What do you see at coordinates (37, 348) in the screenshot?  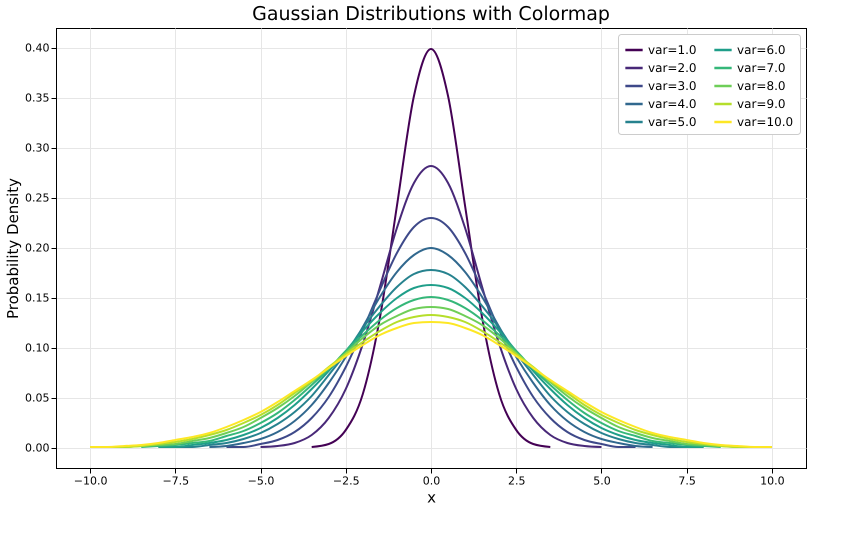 I see `y-tick-label: 0.10` at bounding box center [37, 348].